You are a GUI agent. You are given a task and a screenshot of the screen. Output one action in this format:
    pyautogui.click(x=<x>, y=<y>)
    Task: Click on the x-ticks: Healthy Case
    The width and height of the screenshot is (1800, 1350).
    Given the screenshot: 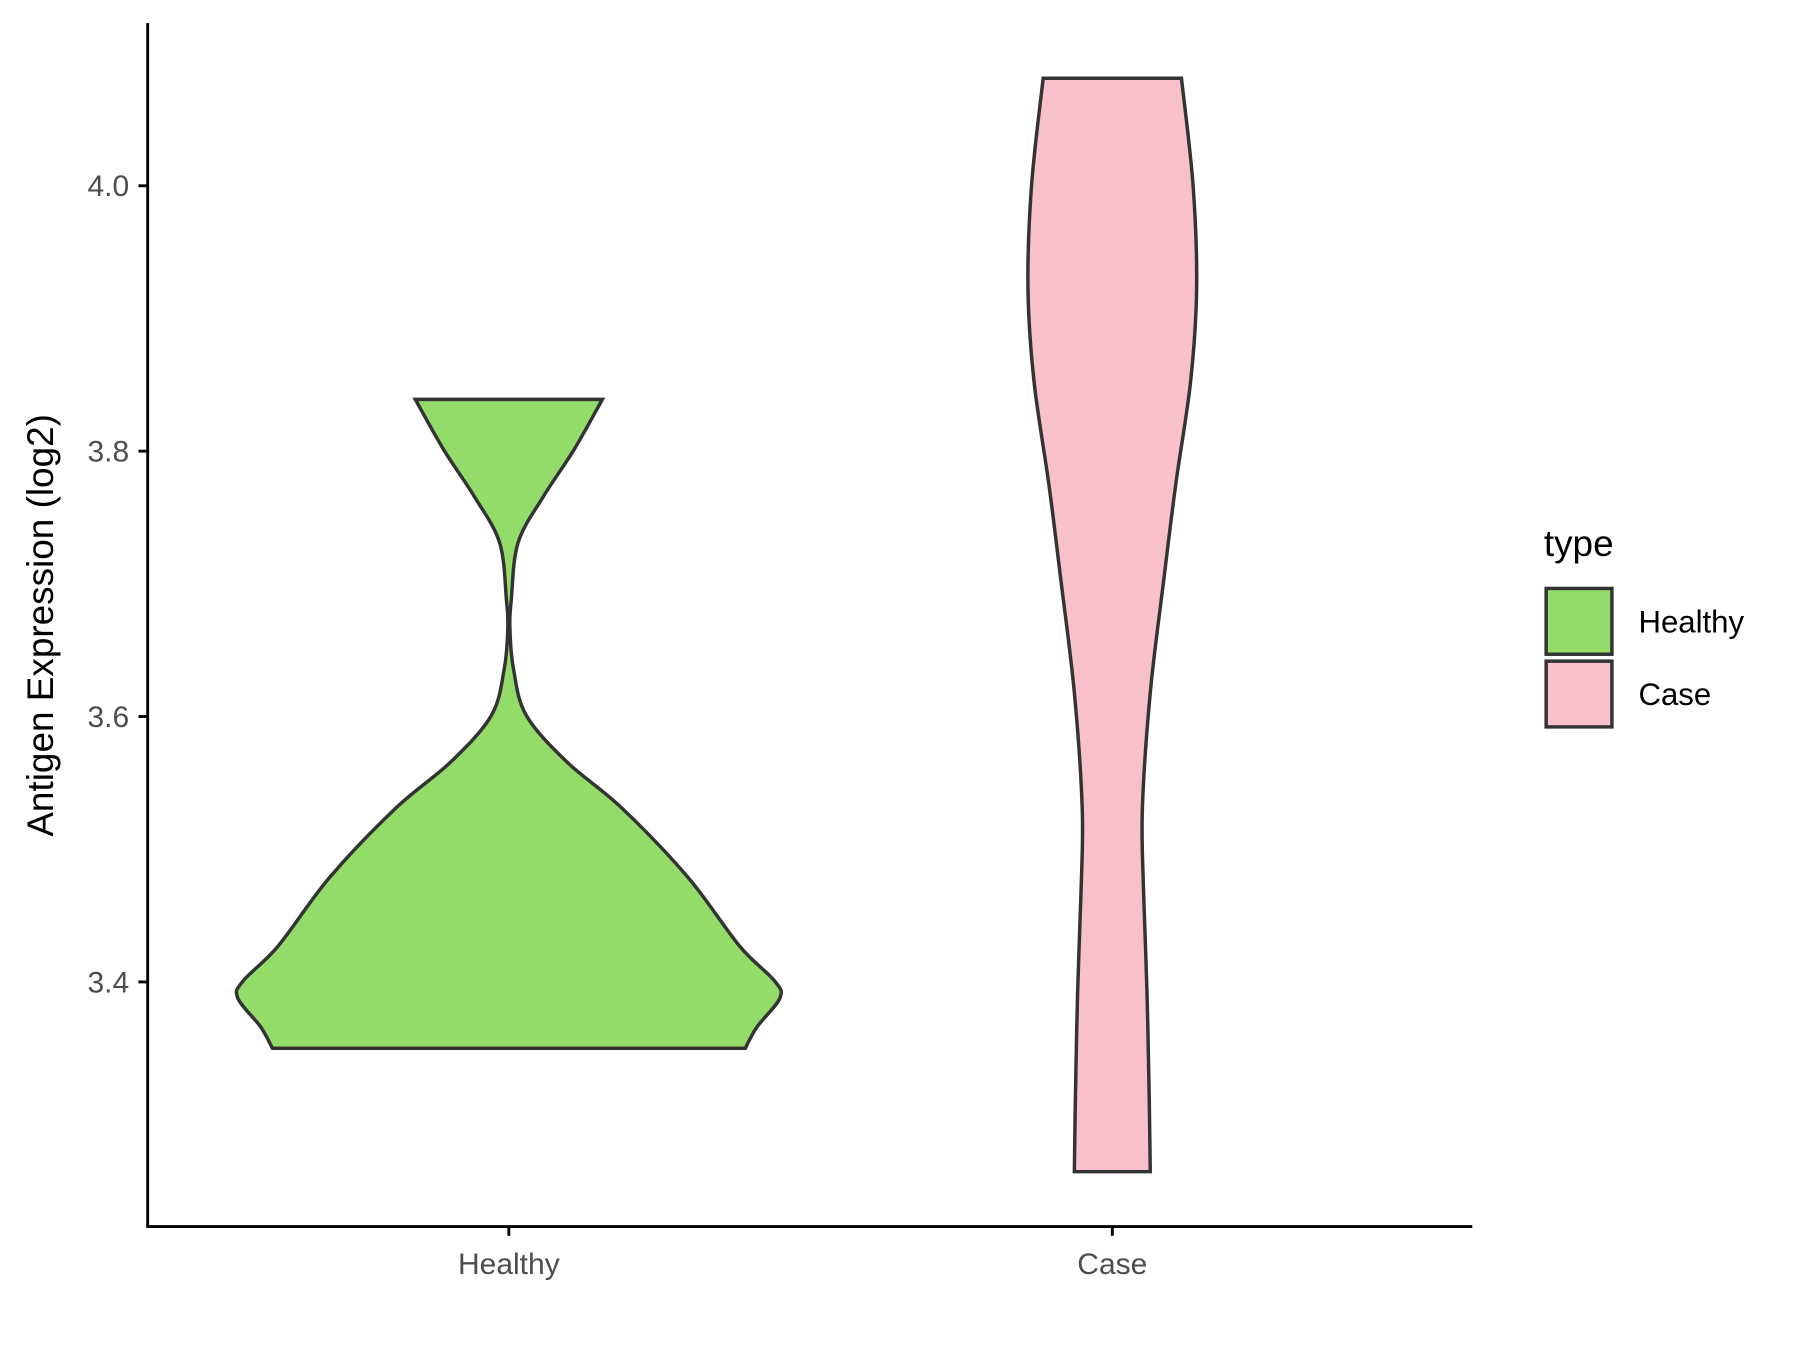 What is the action you would take?
    pyautogui.click(x=802, y=1253)
    